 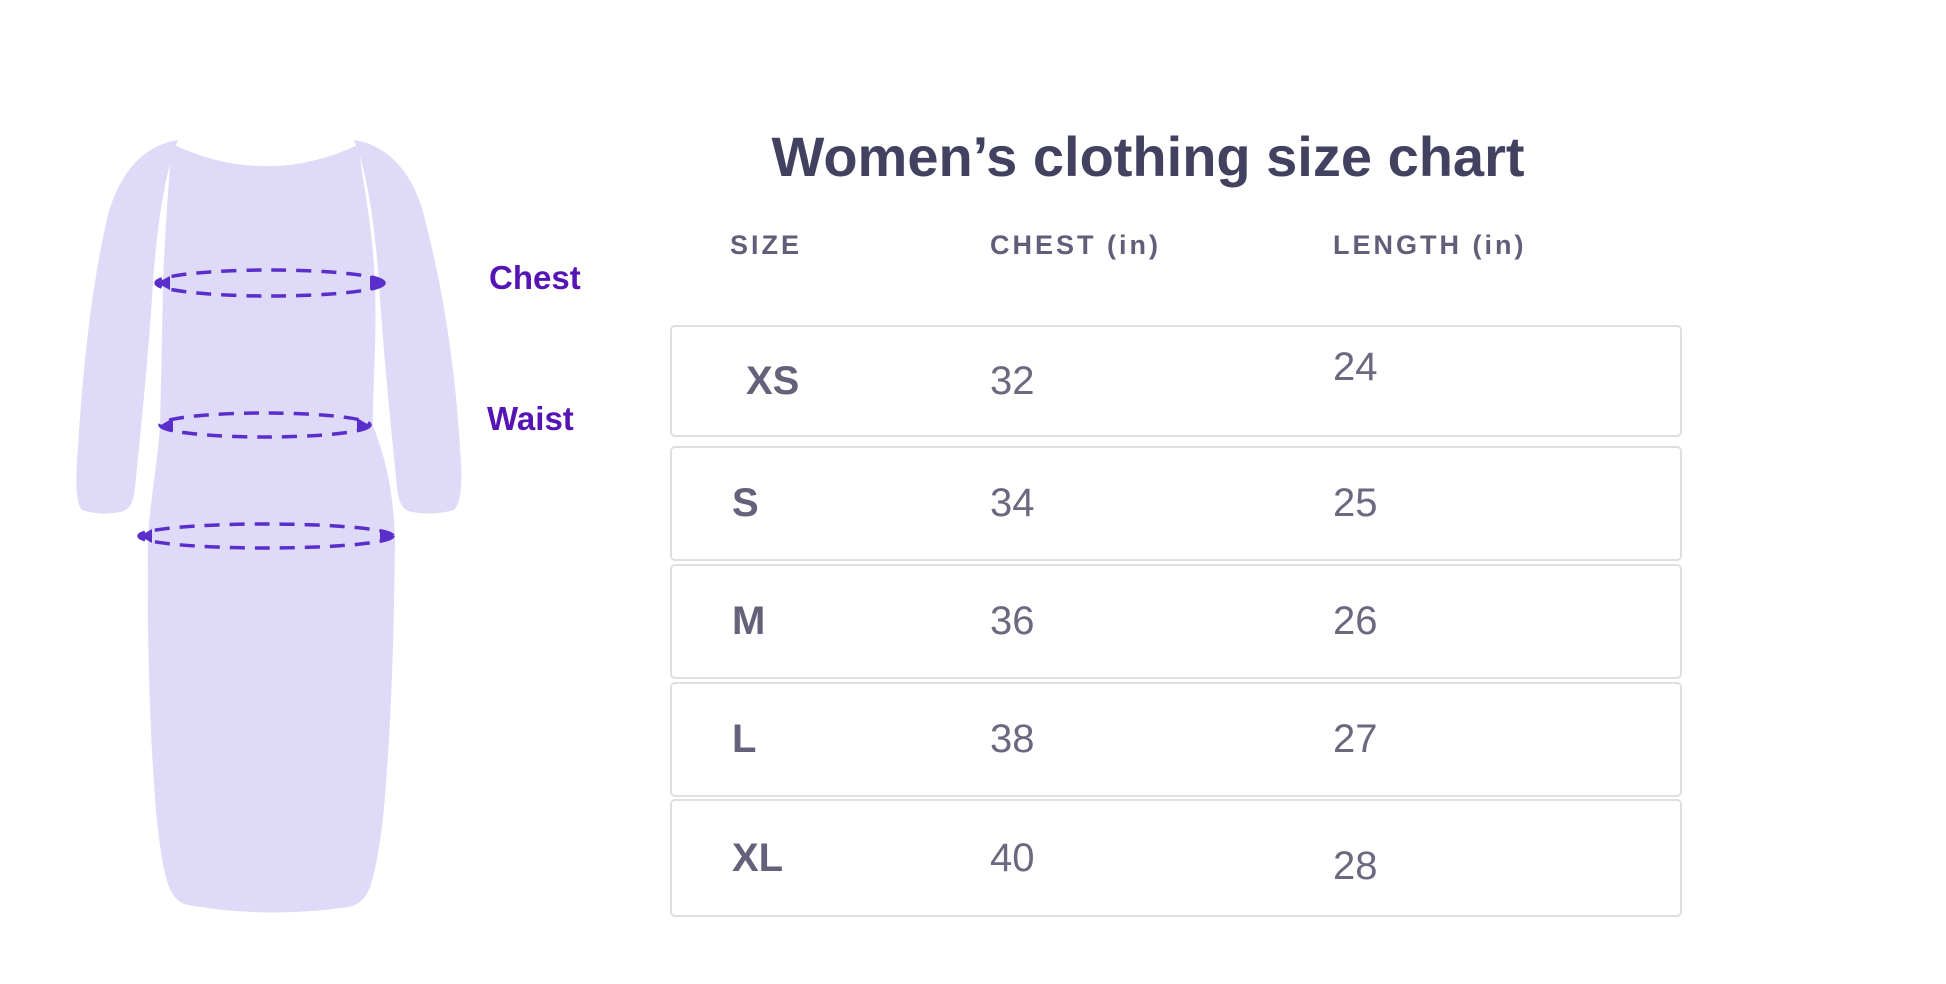 What do you see at coordinates (745, 503) in the screenshot?
I see `size-cell: S` at bounding box center [745, 503].